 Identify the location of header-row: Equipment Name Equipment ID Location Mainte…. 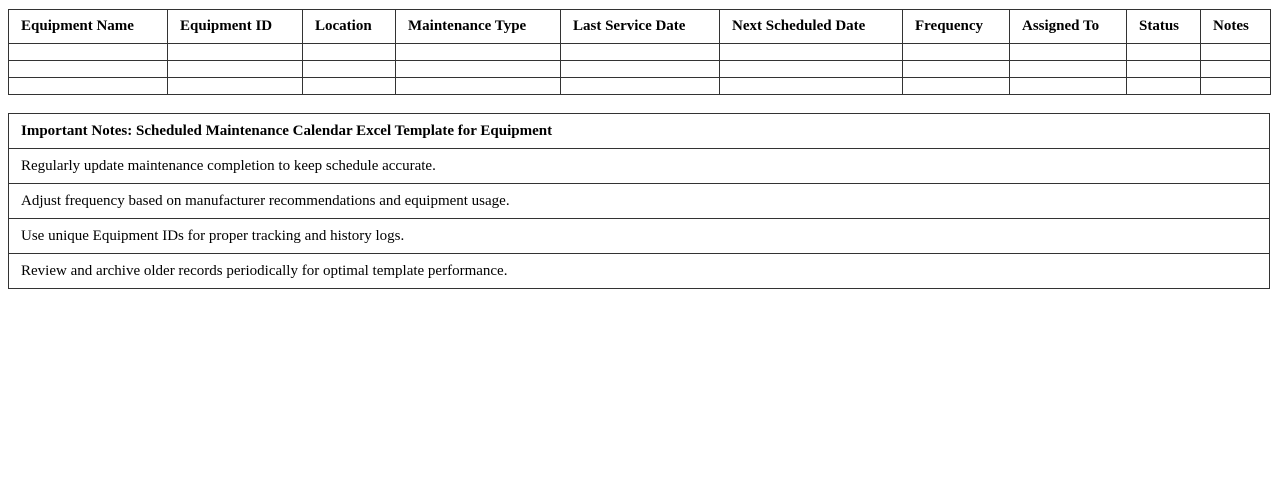
(639, 26).